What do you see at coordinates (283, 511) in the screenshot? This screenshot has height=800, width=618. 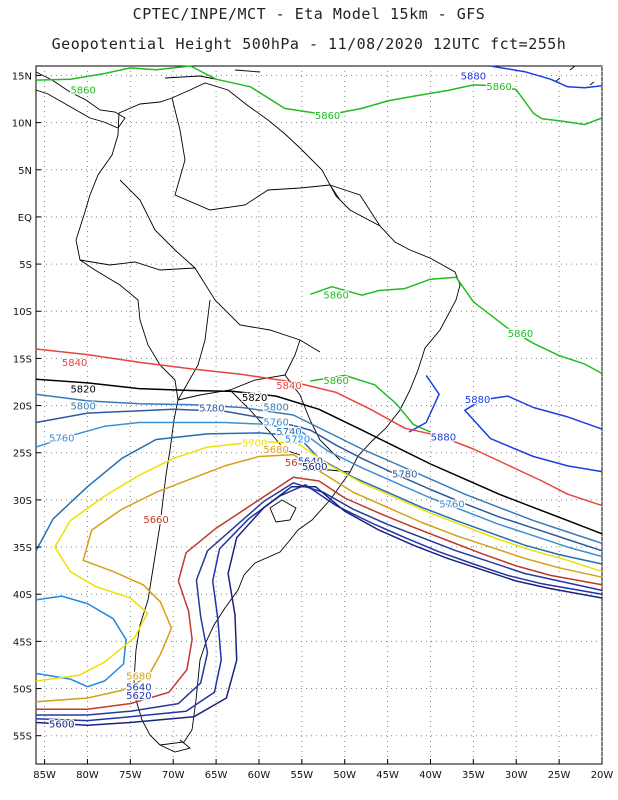 I see `falkland-islands` at bounding box center [283, 511].